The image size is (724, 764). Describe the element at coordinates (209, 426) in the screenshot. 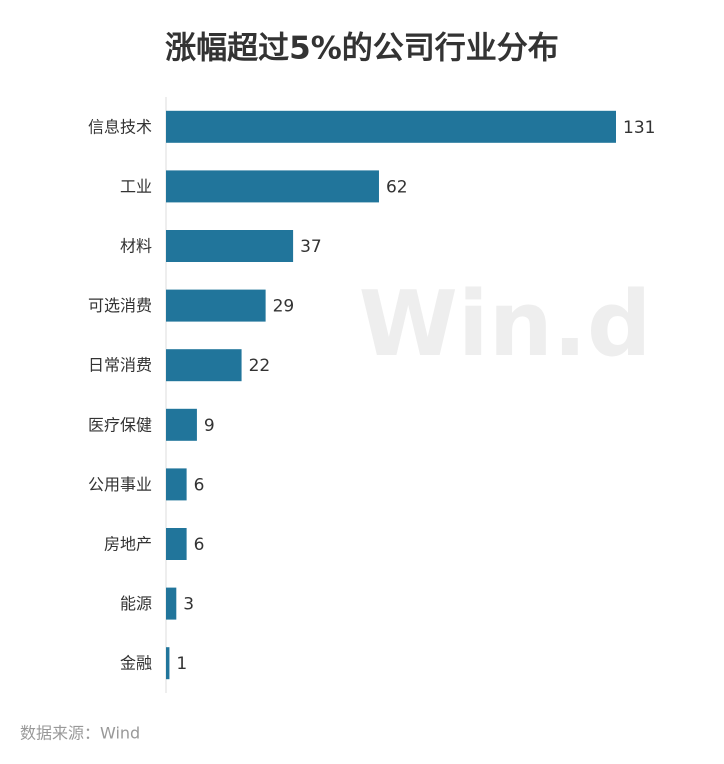

I see `value-label: 9` at that location.